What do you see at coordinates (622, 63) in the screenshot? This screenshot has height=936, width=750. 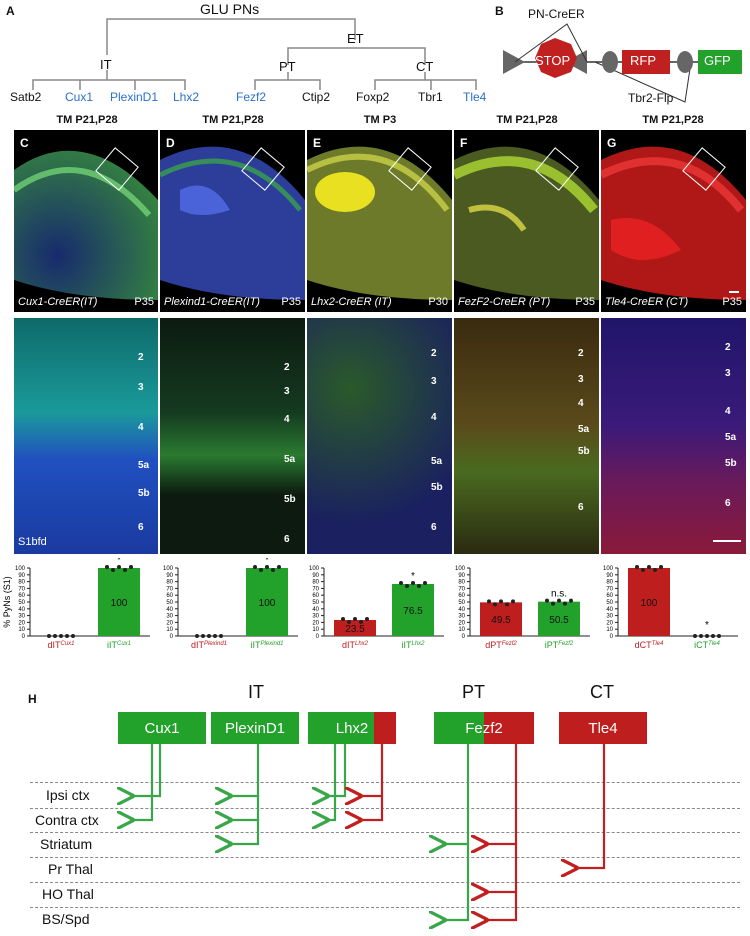 I see `construct-diagram` at bounding box center [622, 63].